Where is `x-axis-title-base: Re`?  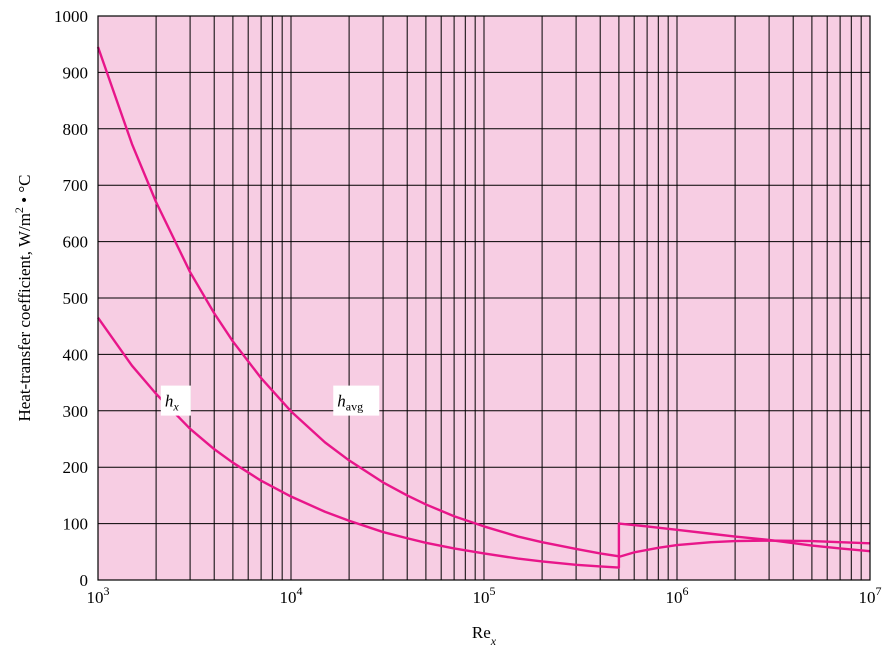
x-axis-title-base: Re is located at coordinates (481, 632).